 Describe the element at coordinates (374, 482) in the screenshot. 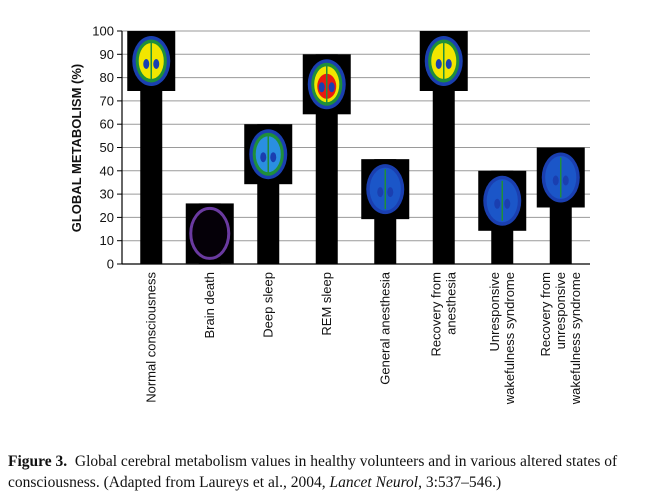

I see `caption-journal: Lancet Neurol` at that location.